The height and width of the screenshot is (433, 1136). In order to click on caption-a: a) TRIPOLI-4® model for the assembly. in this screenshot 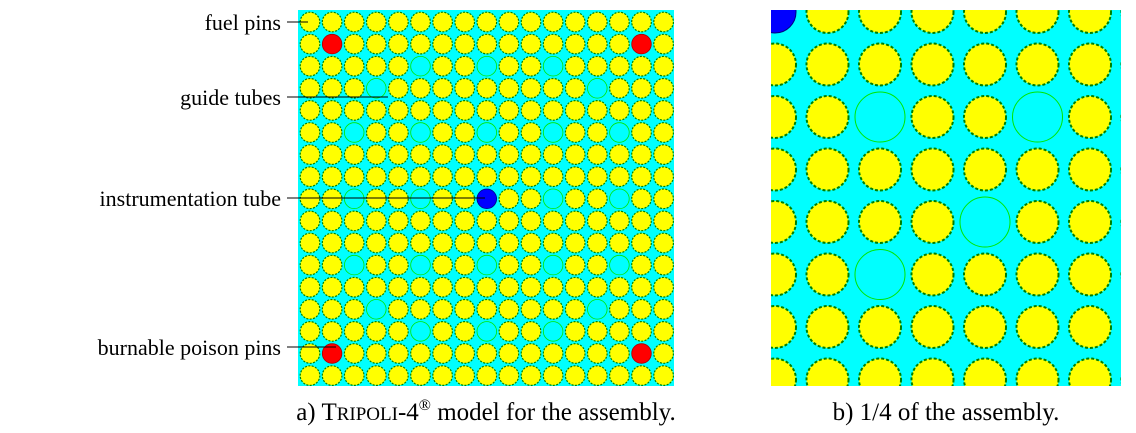, I will do `click(486, 411)`.